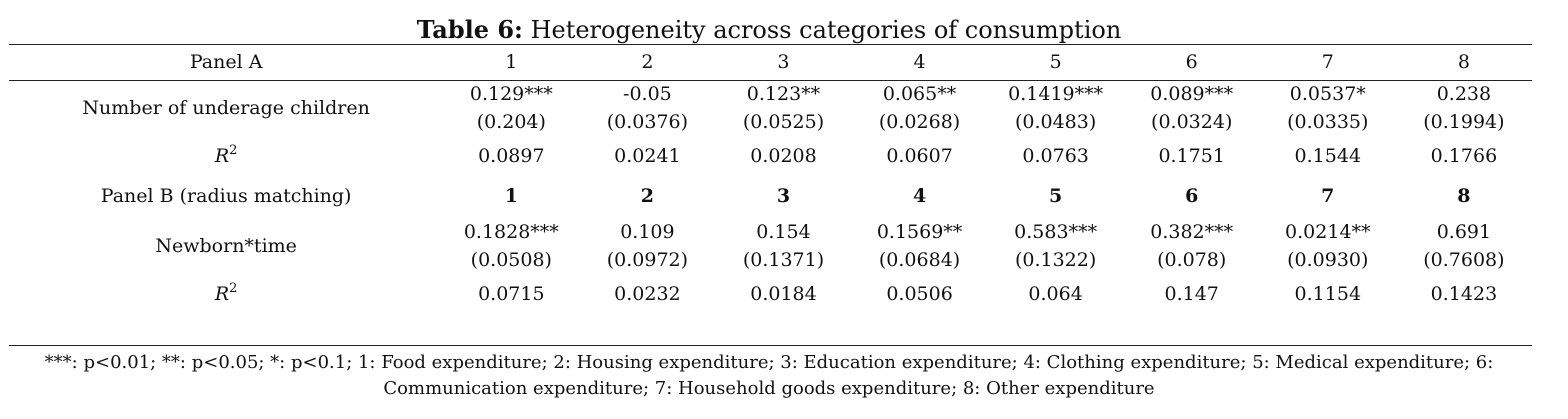 Image resolution: width=1568 pixels, height=419 pixels. Describe the element at coordinates (647, 260) in the screenshot. I see `standard-error: (0.0972)` at that location.